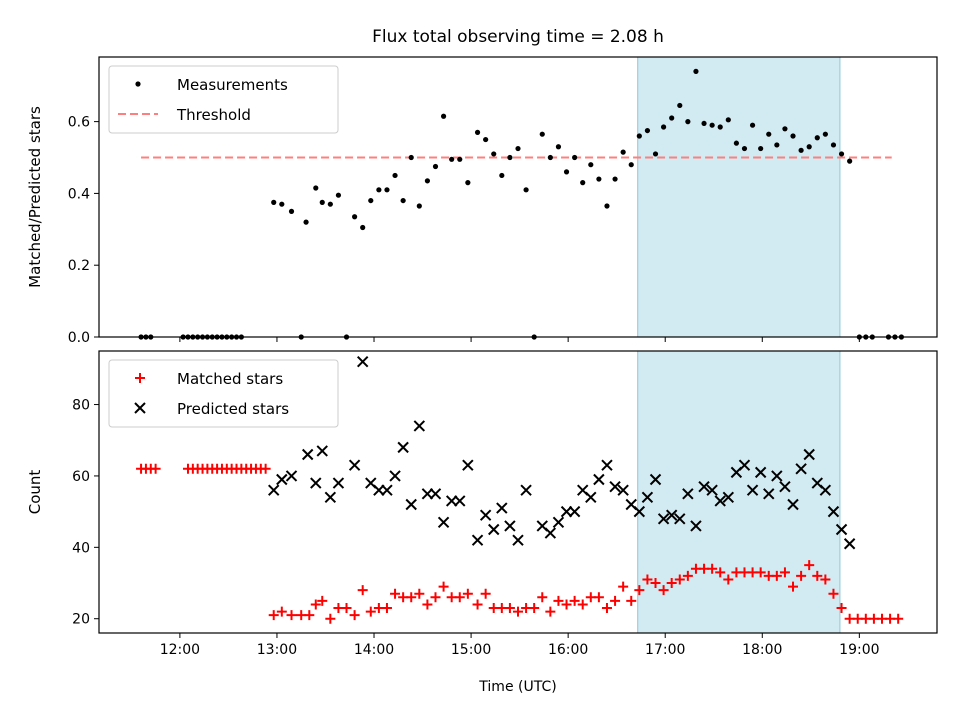 The image size is (960, 720). I want to click on x-tick-label: 19:00, so click(859, 650).